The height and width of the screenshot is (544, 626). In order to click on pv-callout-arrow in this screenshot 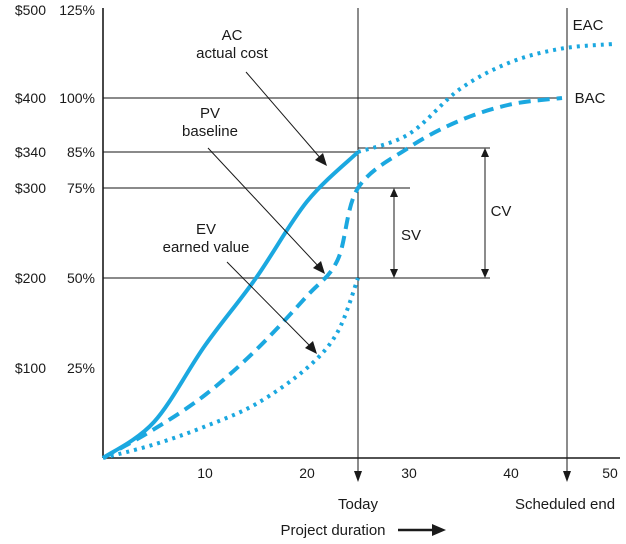, I will do `click(264, 208)`.